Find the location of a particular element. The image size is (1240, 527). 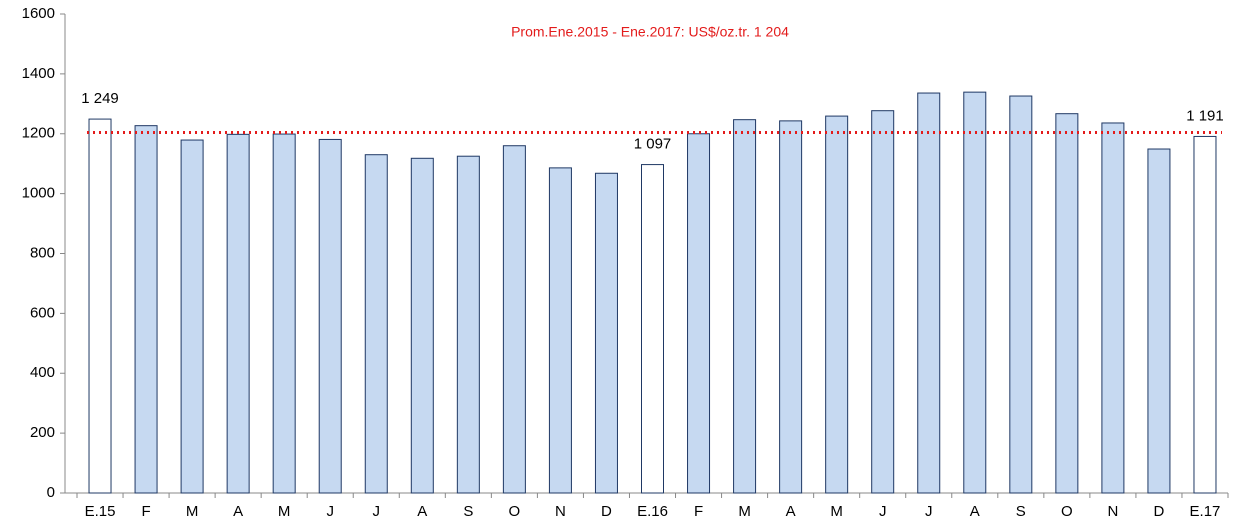

y-tick-label: 0 is located at coordinates (51, 492).